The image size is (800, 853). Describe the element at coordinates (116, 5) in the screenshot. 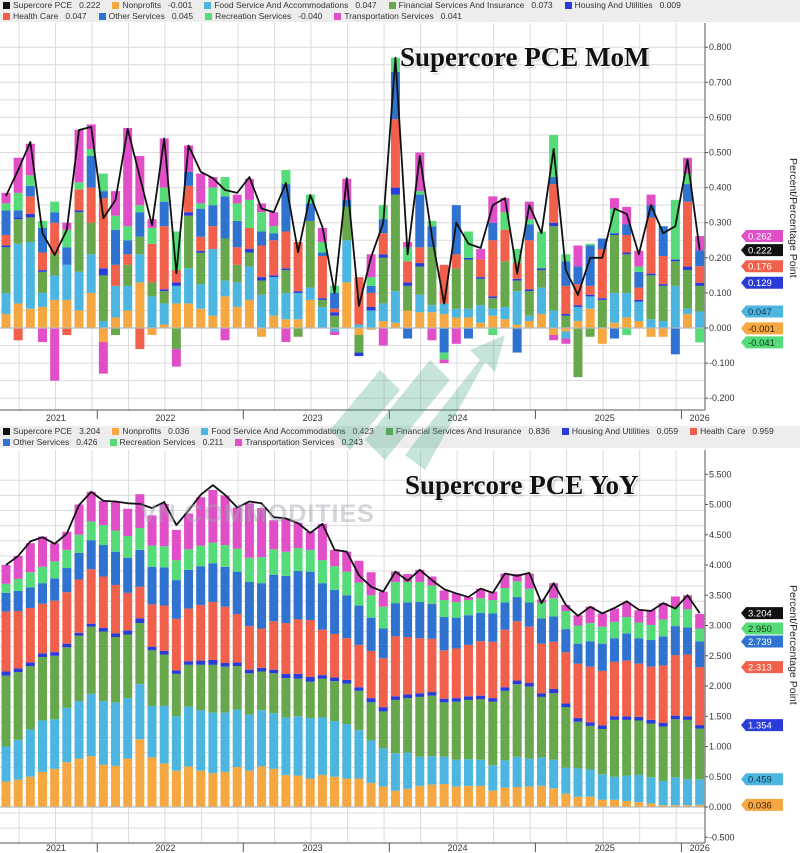

I see `legend-swatch` at that location.